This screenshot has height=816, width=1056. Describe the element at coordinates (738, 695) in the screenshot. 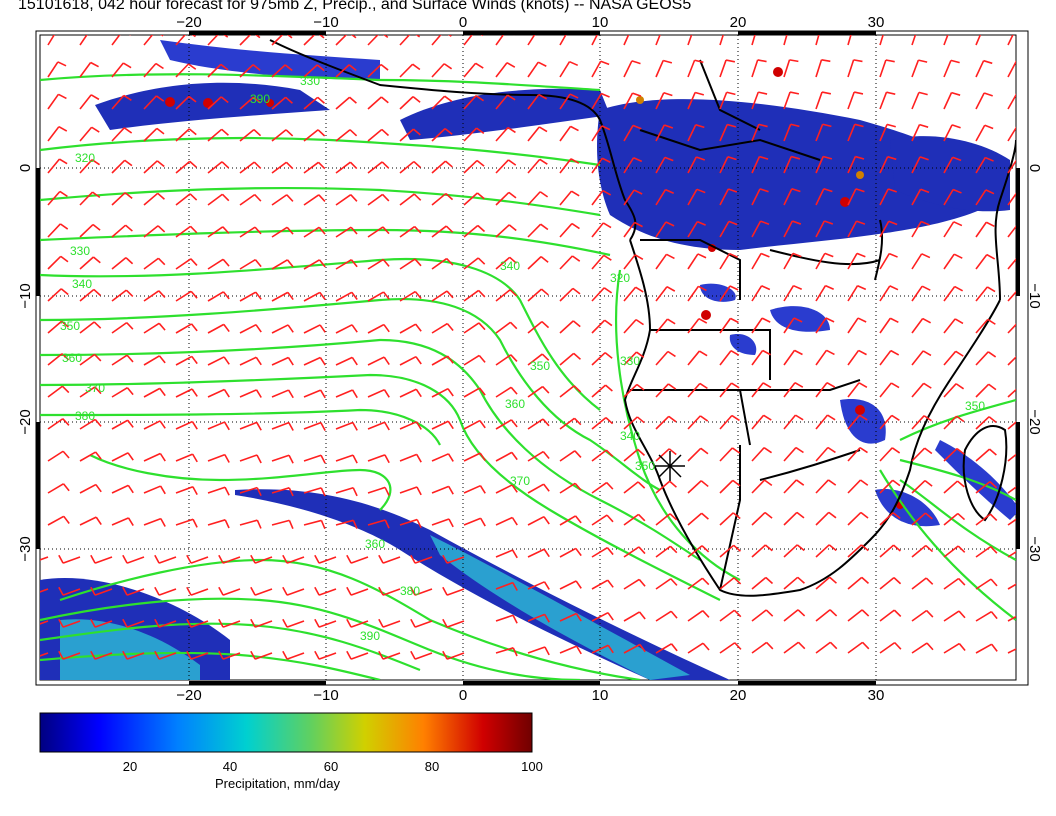

I see `lon-tick-label: 20` at that location.